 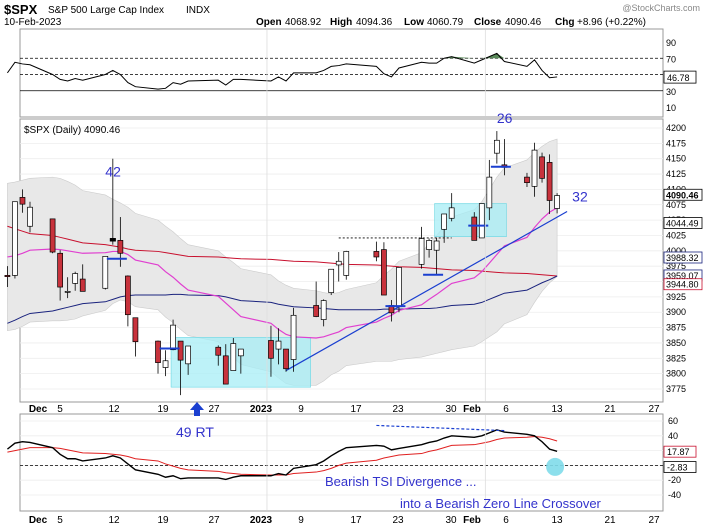 I want to click on price-axis-label: 3850, so click(x=676, y=343).